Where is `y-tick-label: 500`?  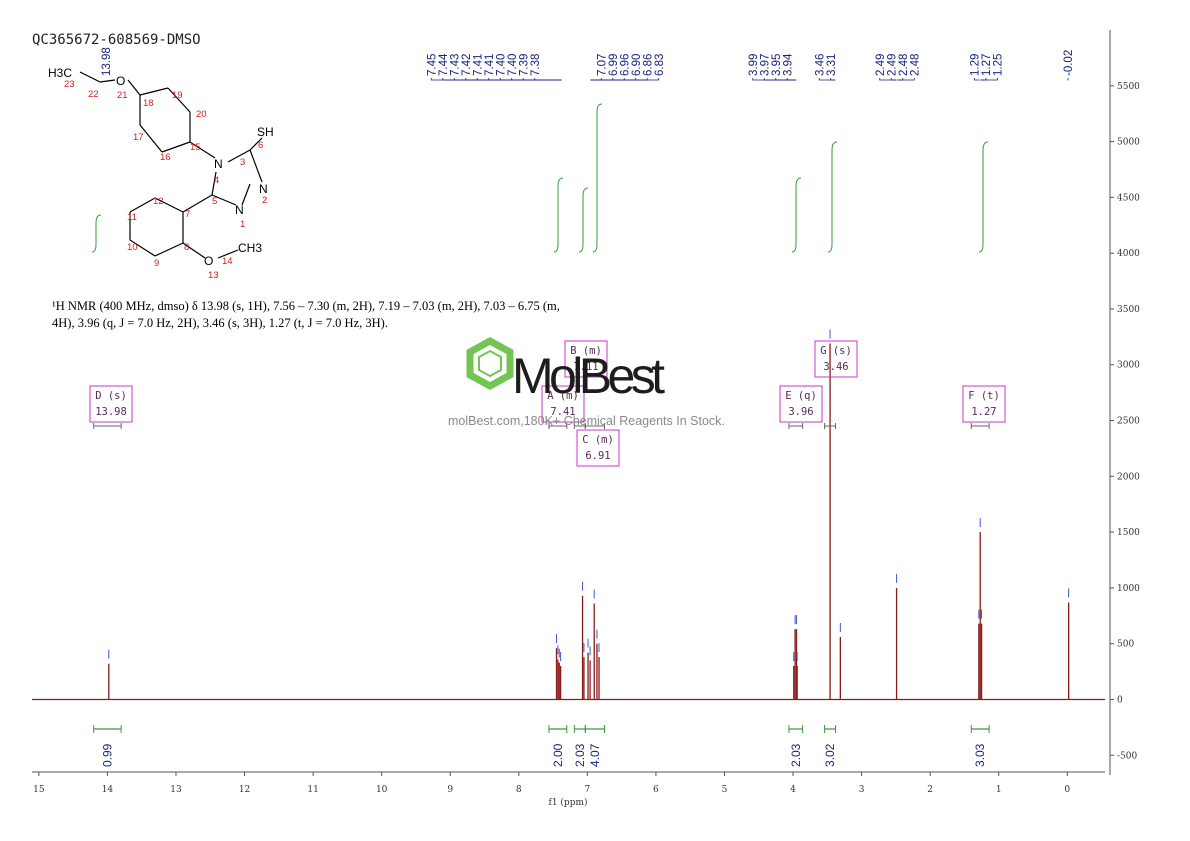
y-tick-label: 500 is located at coordinates (1125, 645).